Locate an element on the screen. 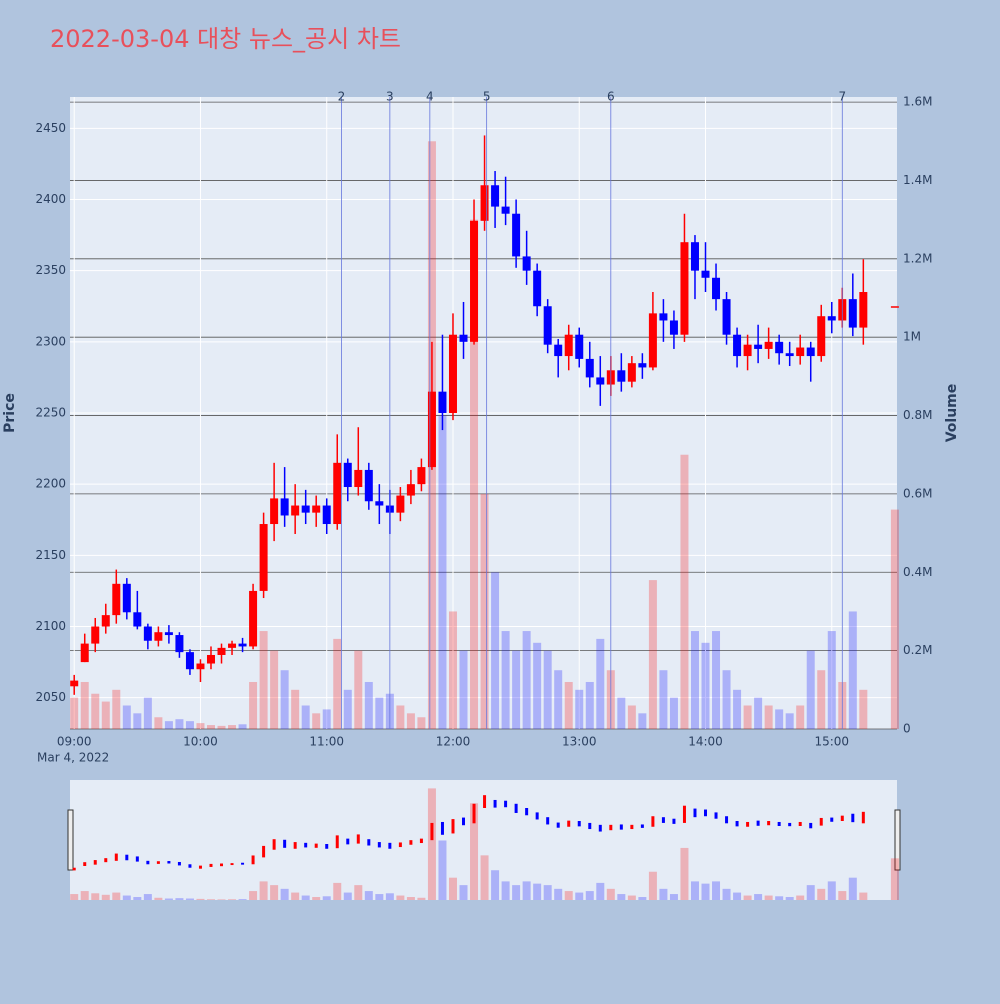  y-axis-title: Price is located at coordinates (10, 413).